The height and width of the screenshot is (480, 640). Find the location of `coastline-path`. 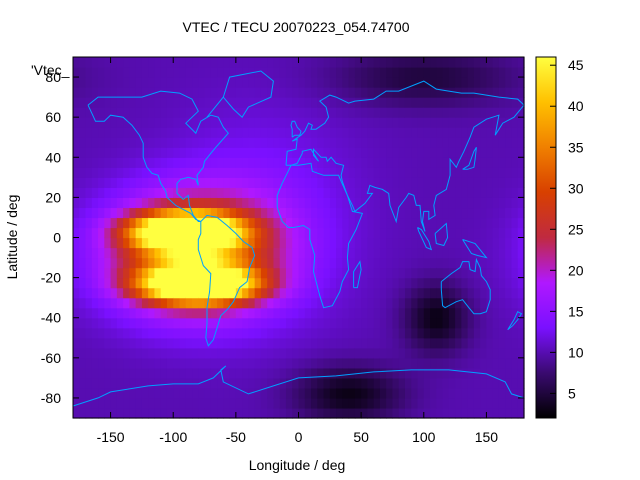

coastline-path is located at coordinates (469, 158).